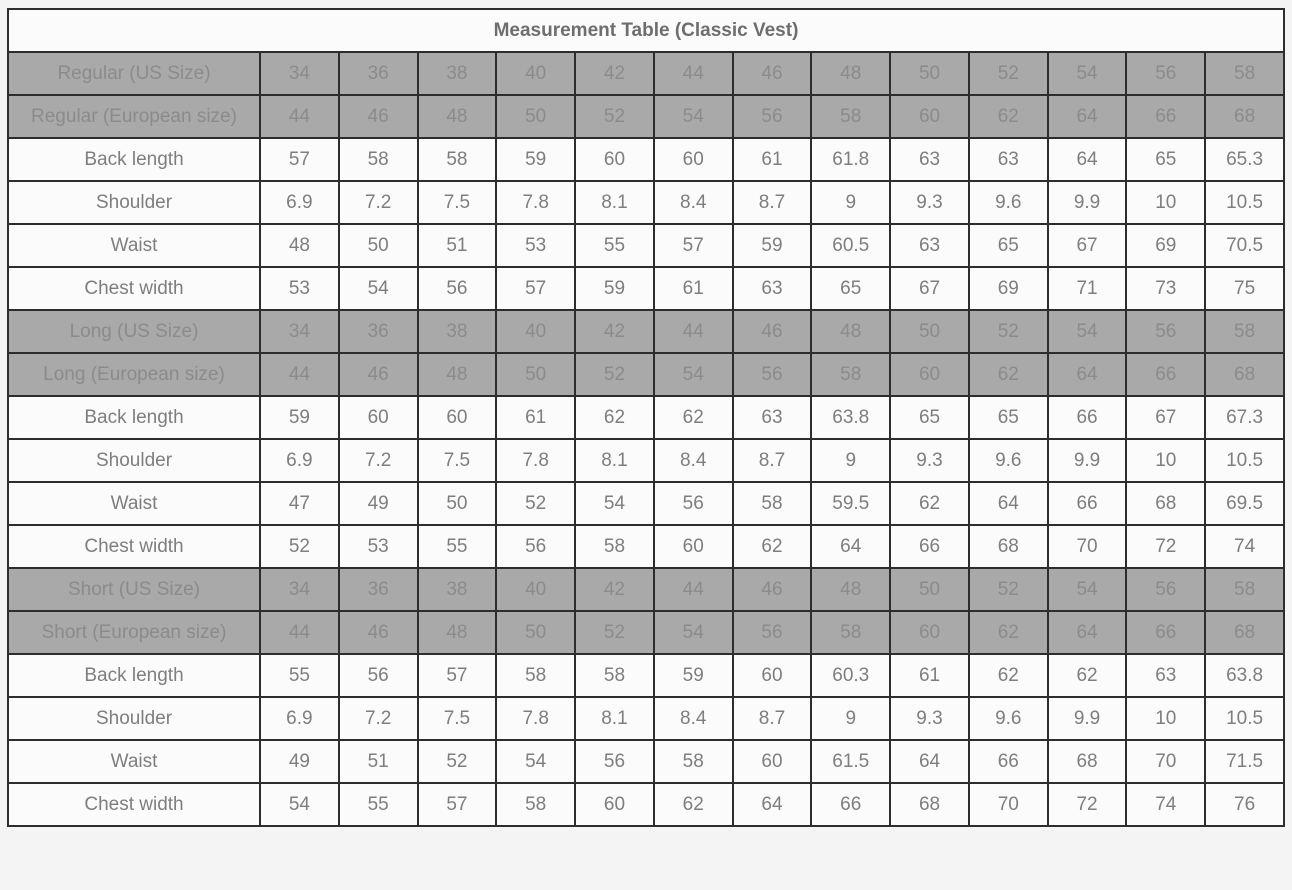 The width and height of the screenshot is (1292, 890). What do you see at coordinates (614, 202) in the screenshot?
I see `value-cell: 8.1` at bounding box center [614, 202].